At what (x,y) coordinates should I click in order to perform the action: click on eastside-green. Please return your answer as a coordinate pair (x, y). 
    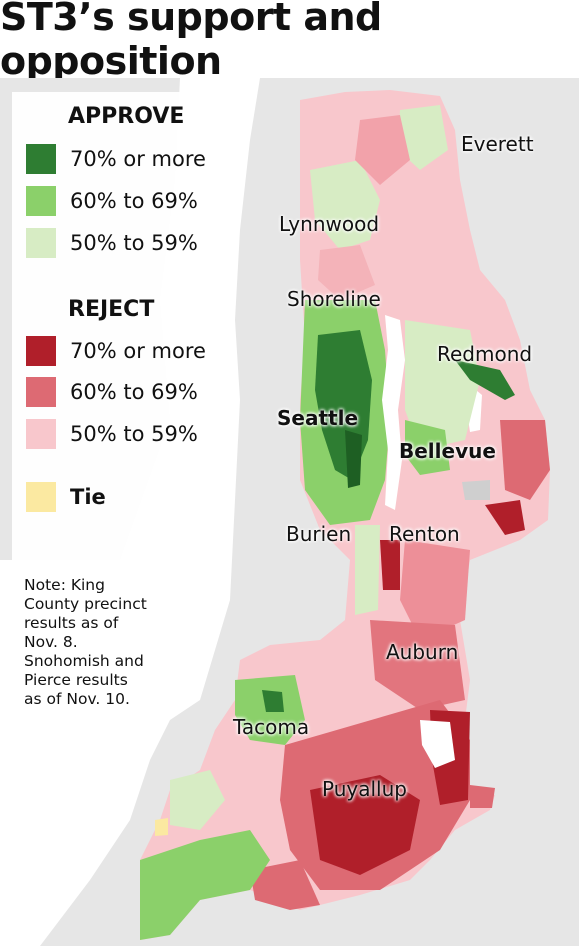
    Looking at the image, I should click on (442, 385).